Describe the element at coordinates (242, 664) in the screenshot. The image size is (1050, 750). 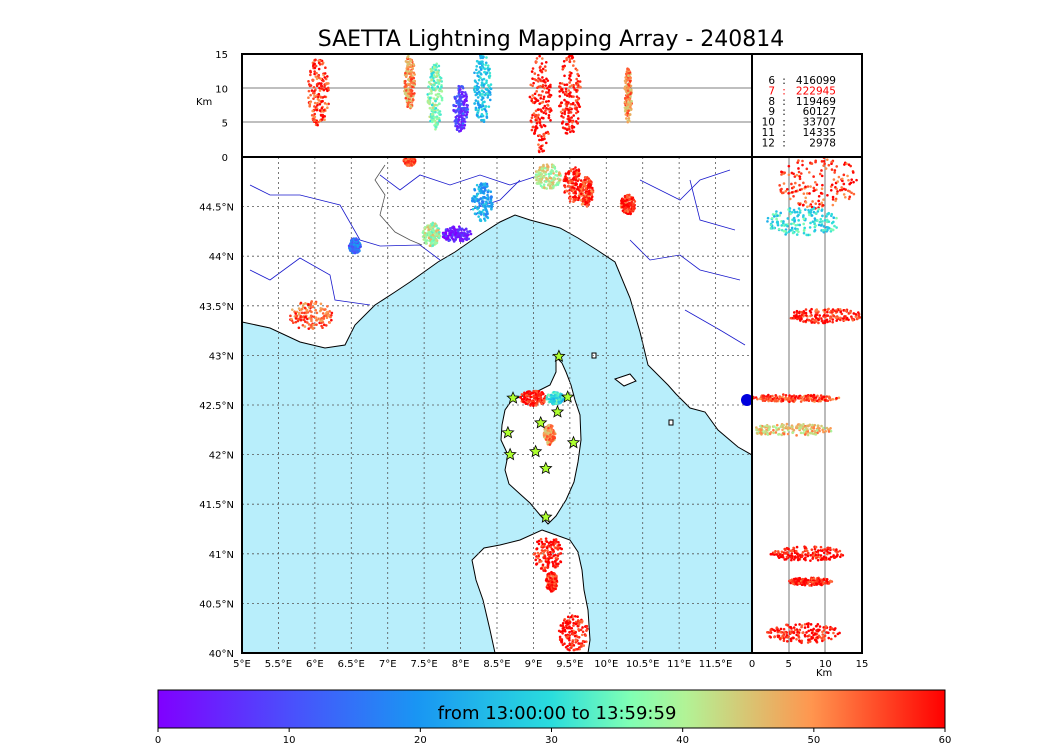
I see `lon-tick-label: 5°E` at that location.